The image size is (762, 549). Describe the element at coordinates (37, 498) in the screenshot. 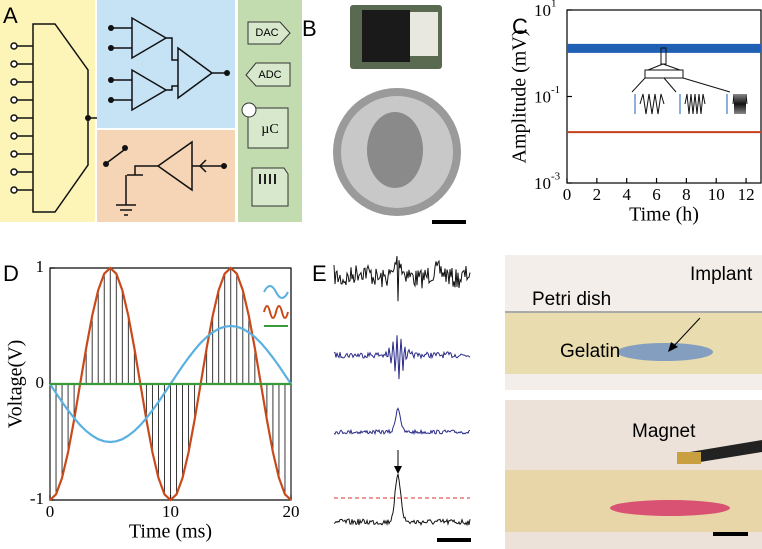

I see `y-tick-label: -1` at that location.